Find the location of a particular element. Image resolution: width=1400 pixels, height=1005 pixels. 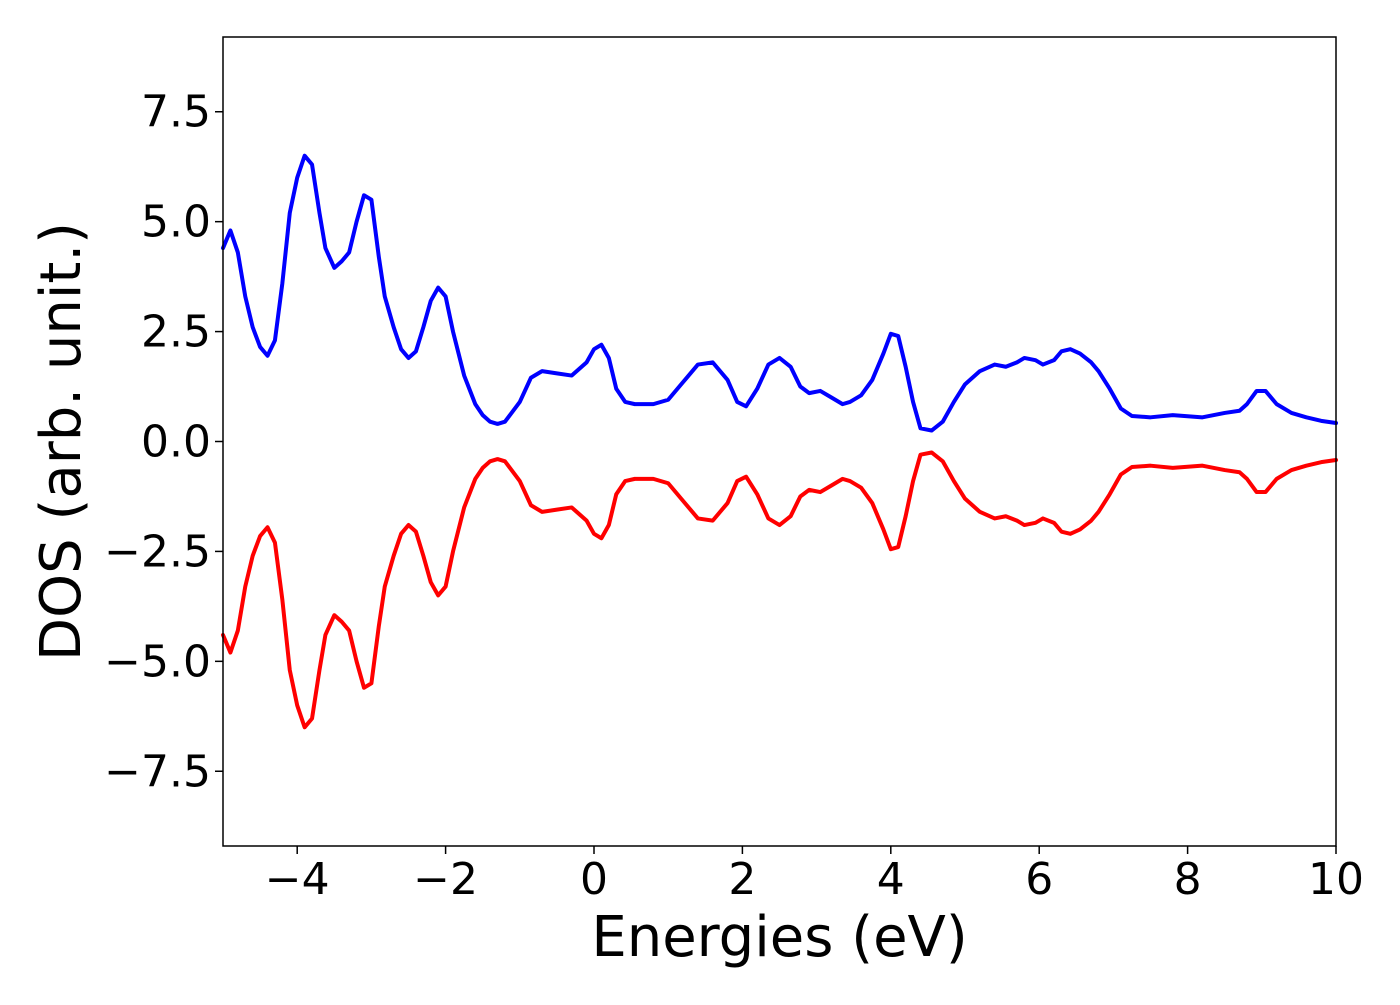

x-tick-label: 4 is located at coordinates (891, 879).